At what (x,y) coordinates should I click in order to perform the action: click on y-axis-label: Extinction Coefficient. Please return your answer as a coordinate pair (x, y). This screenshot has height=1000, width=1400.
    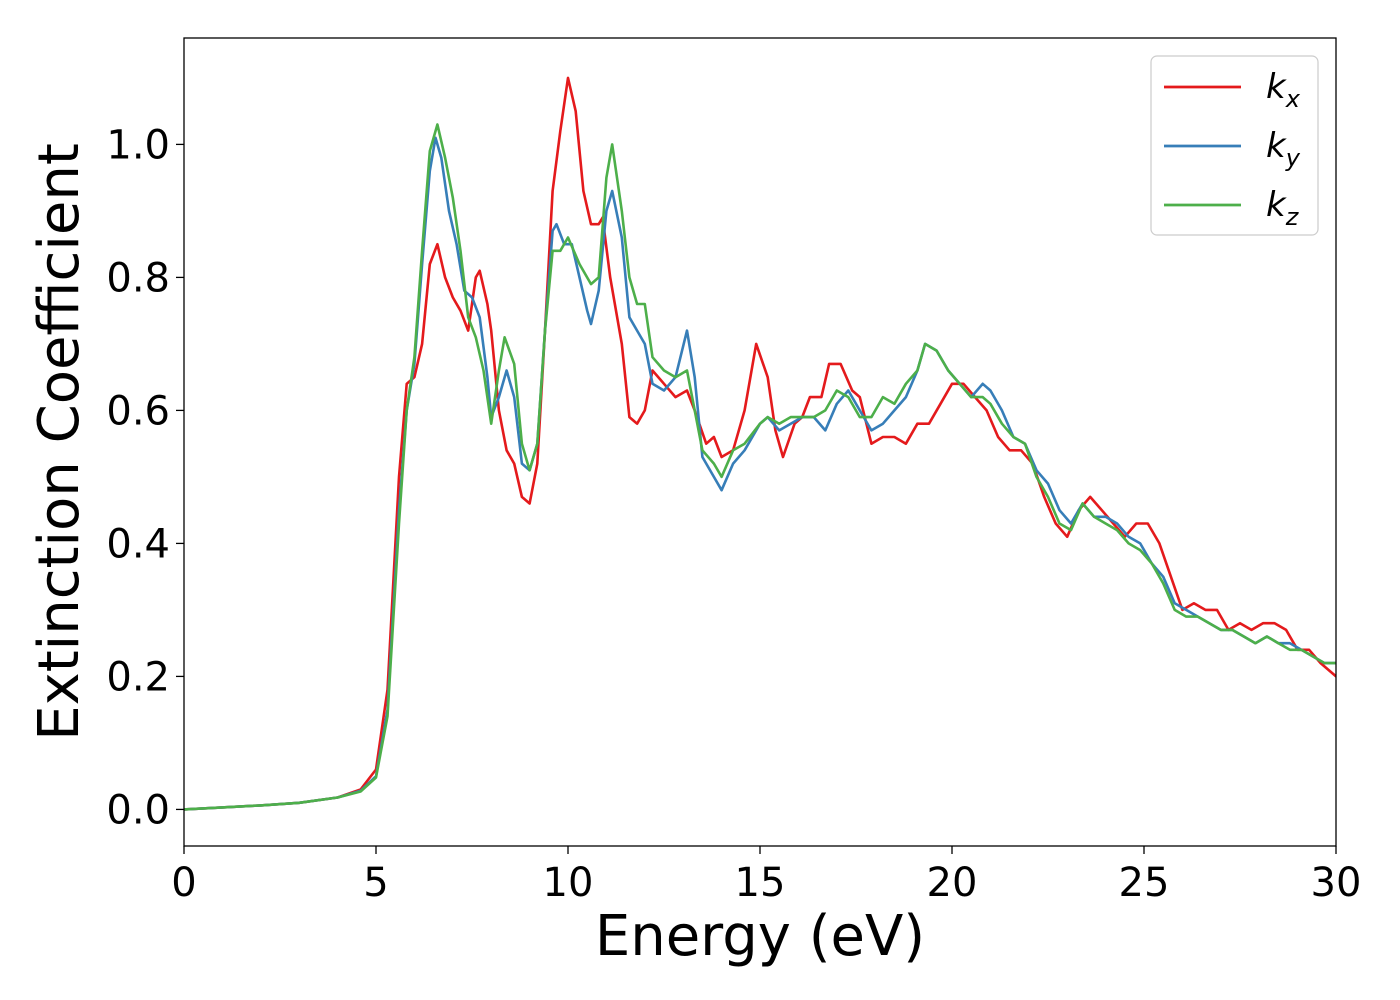
    Looking at the image, I should click on (59, 442).